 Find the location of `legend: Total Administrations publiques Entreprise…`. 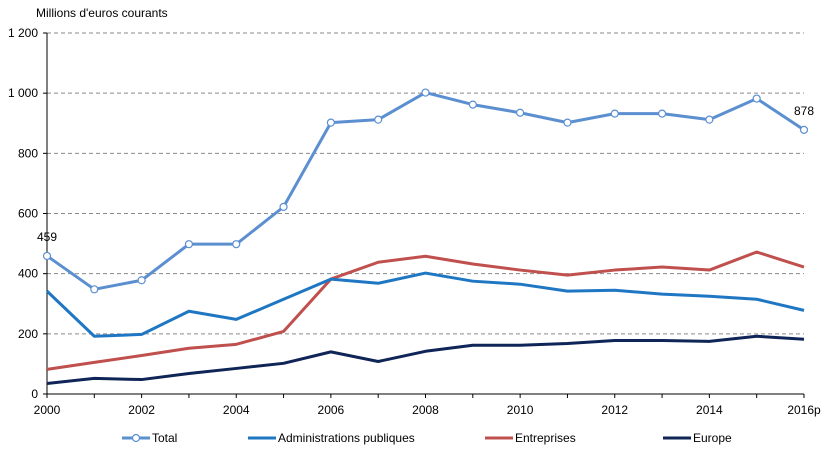

legend: Total Administrations publiques Entreprise… is located at coordinates (427, 438).